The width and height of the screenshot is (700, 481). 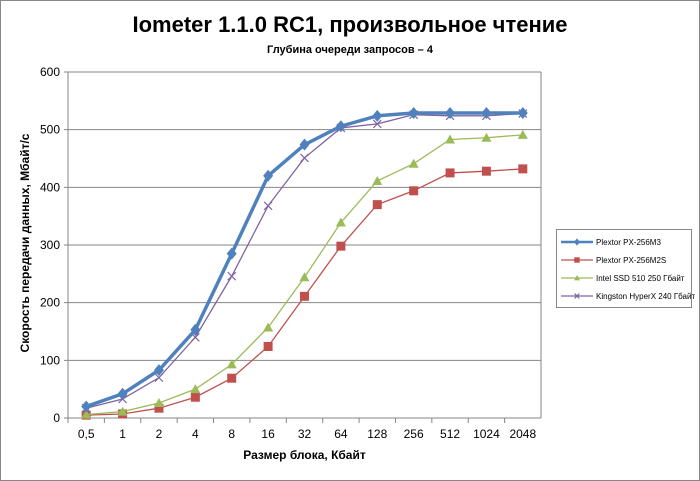 I want to click on legend-label: Intel SSD 510 250 Гбайт, so click(x=640, y=278).